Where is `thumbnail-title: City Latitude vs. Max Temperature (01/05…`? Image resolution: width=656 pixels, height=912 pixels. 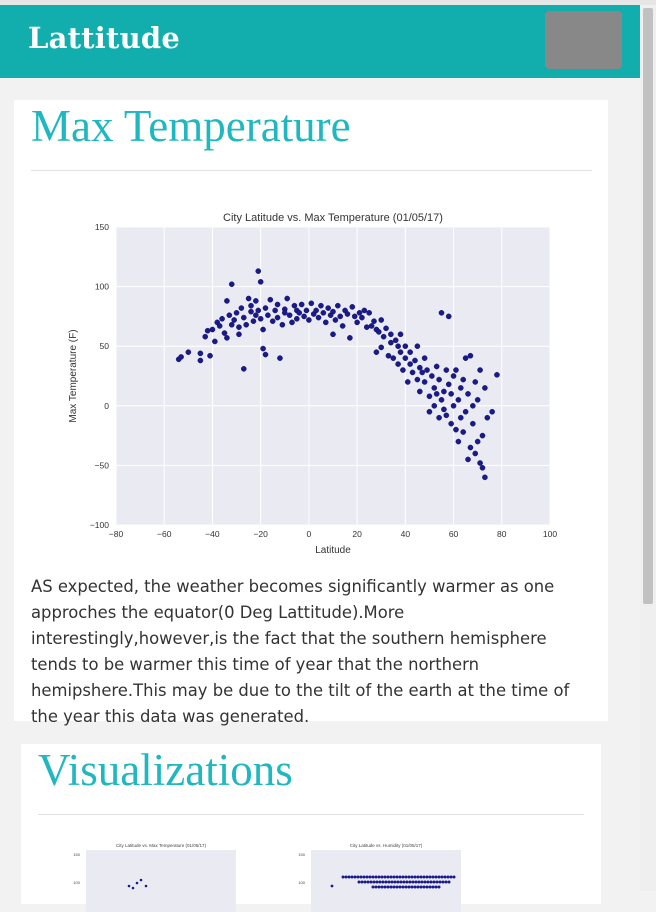
thumbnail-title: City Latitude vs. Max Temperature (01/05… is located at coordinates (161, 845).